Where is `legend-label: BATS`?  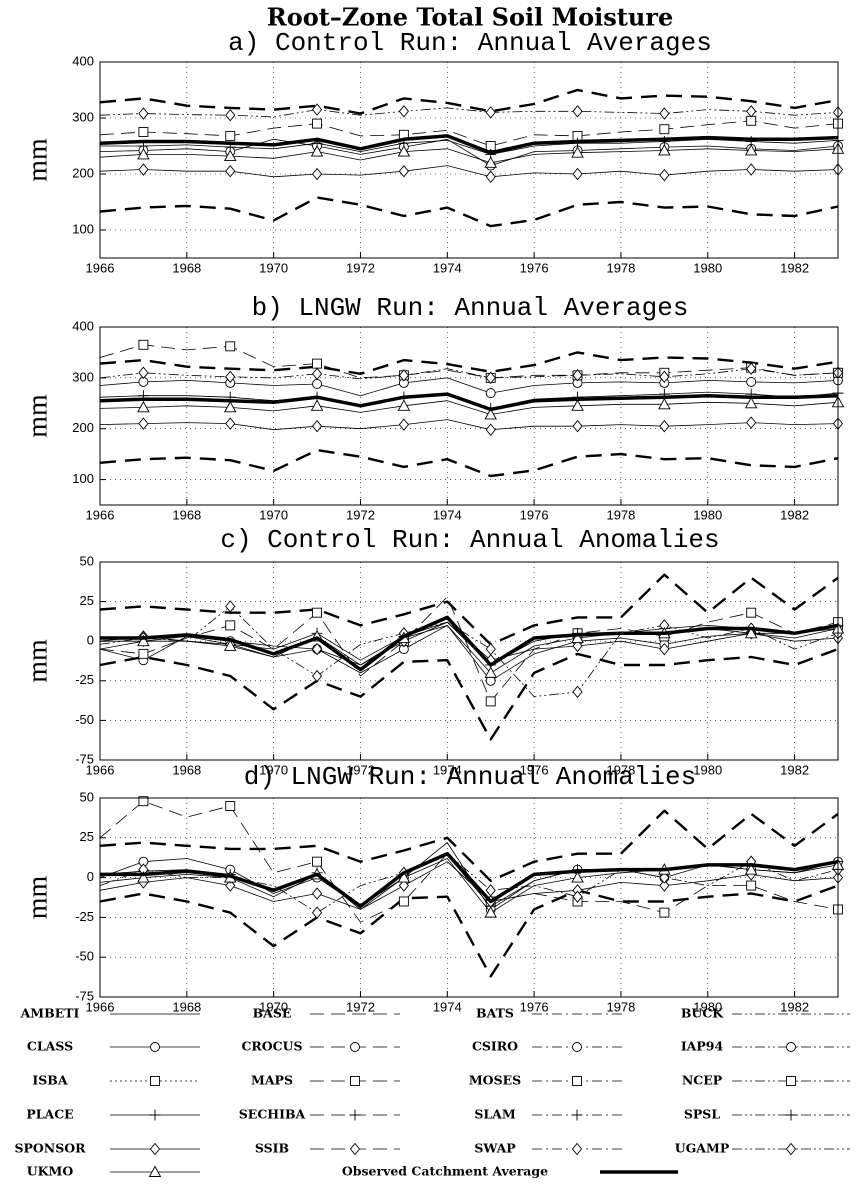
legend-label: BATS is located at coordinates (495, 1013).